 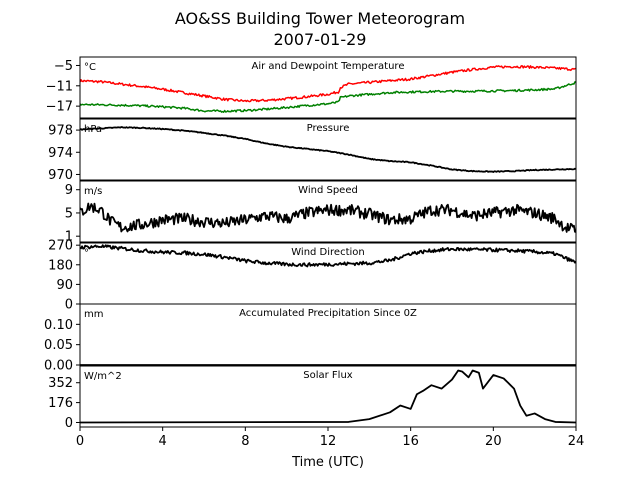 I want to click on panel-1-frame, so click(x=328, y=87).